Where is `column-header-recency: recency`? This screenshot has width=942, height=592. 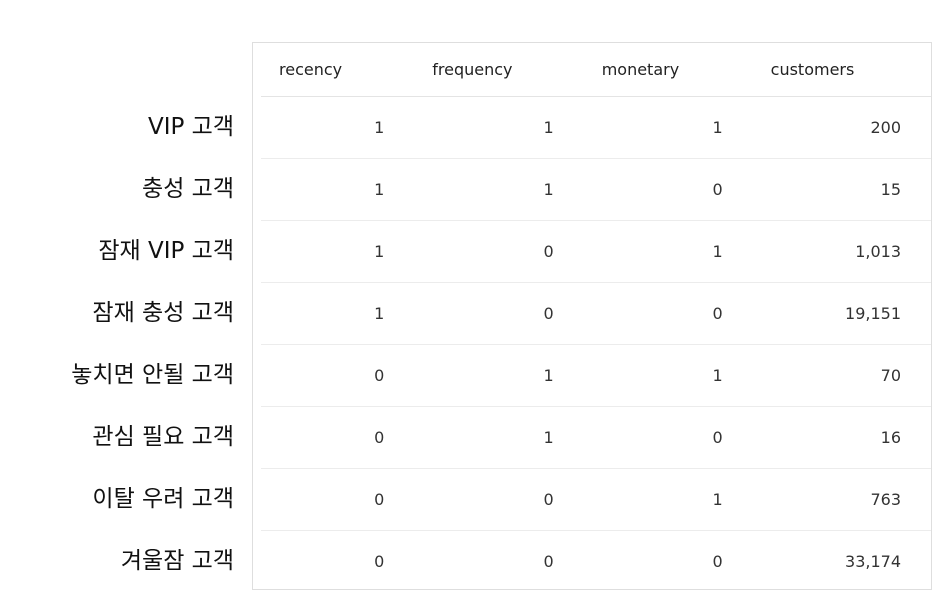
column-header-recency: recency is located at coordinates (338, 70).